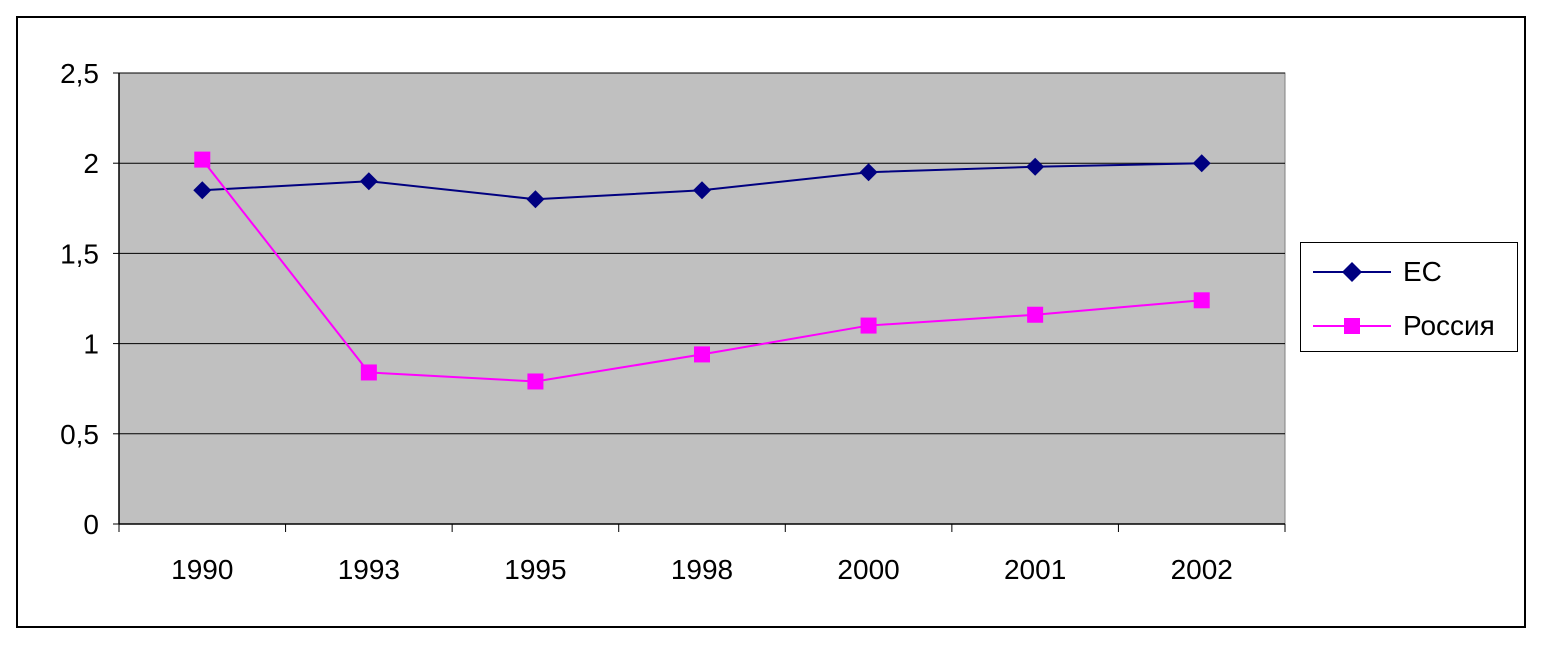 The height and width of the screenshot is (646, 1547). What do you see at coordinates (1352, 326) in the screenshot?
I see `legend-swatch-russia` at bounding box center [1352, 326].